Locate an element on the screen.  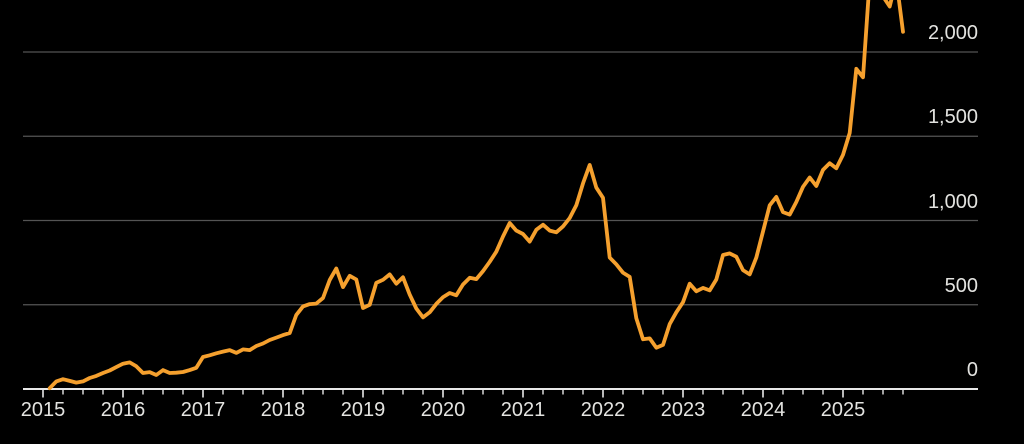
y-axis-label: 0 is located at coordinates (972, 370).